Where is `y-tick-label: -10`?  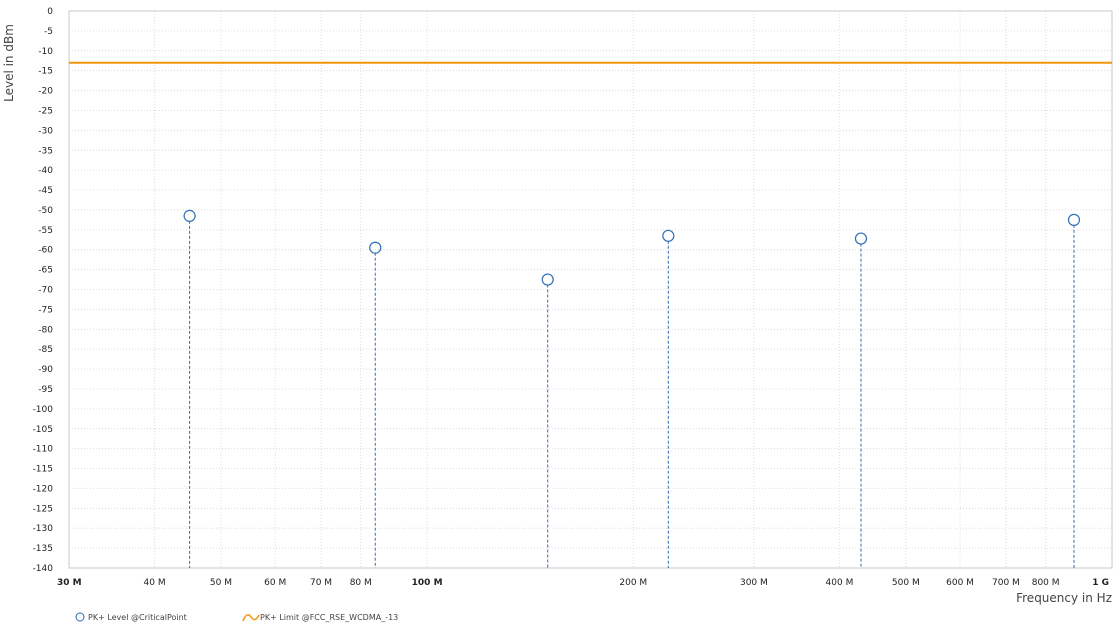 y-tick-label: -10 is located at coordinates (45, 52).